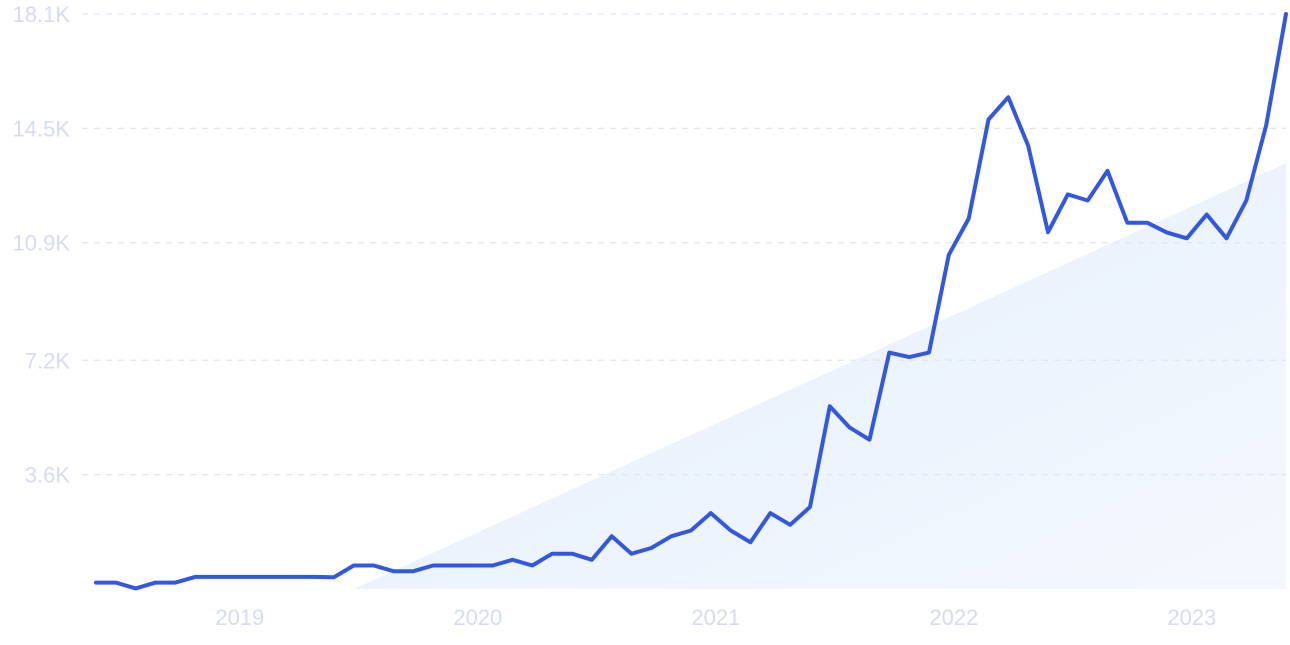  Describe the element at coordinates (477, 617) in the screenshot. I see `x-tick-label: 2020` at that location.